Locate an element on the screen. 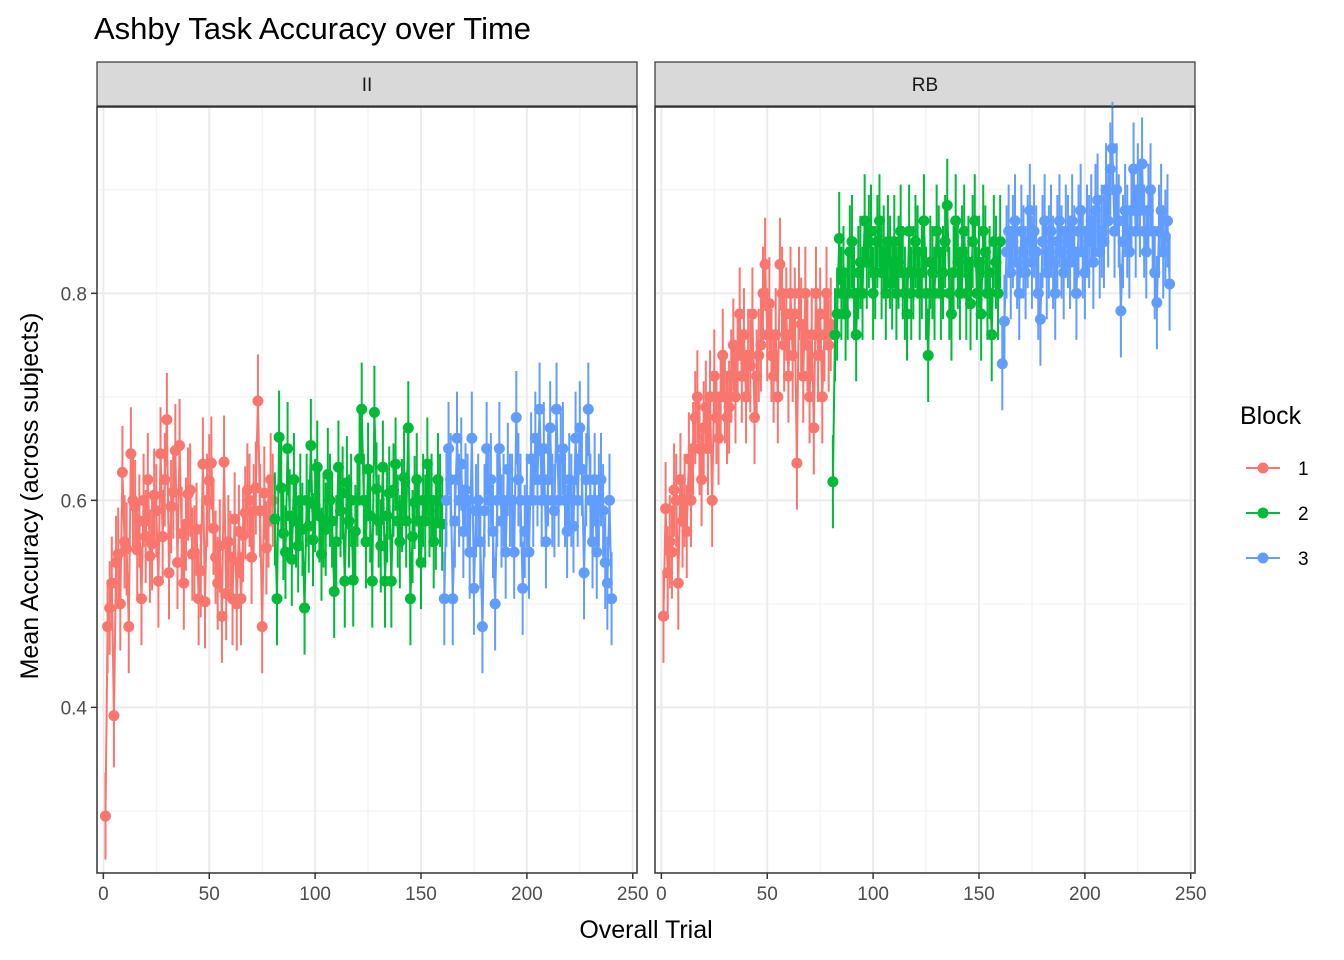  facet-strip is located at coordinates (925, 84).